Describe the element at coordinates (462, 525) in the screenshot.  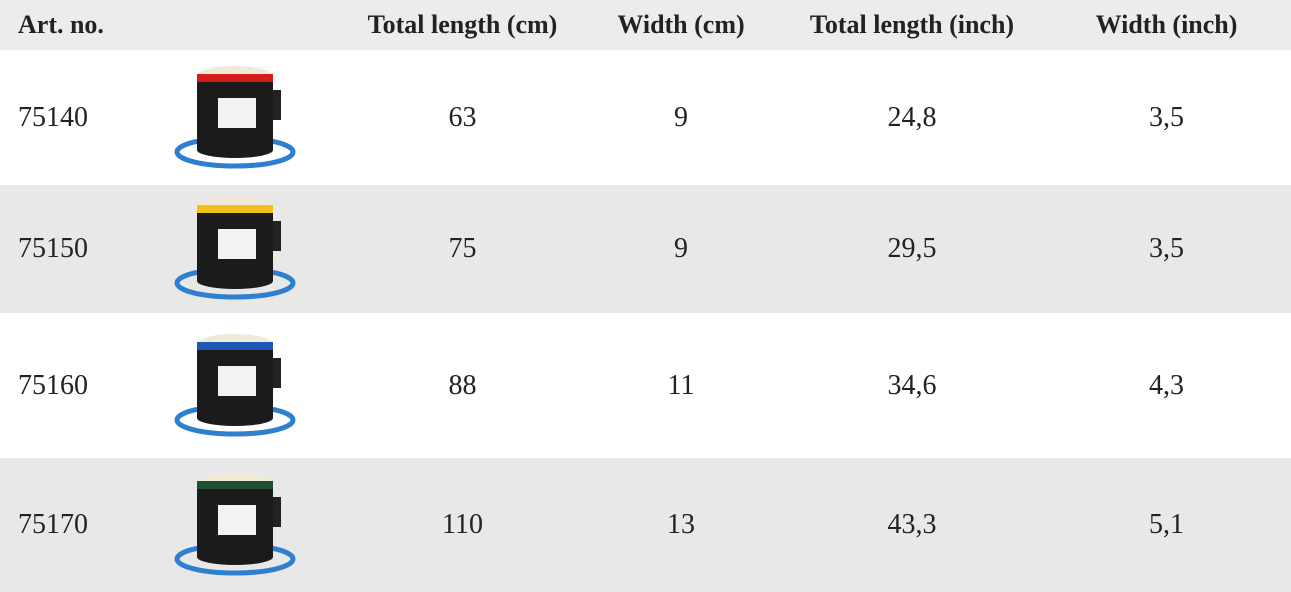
I see `table-cell: 110` at that location.